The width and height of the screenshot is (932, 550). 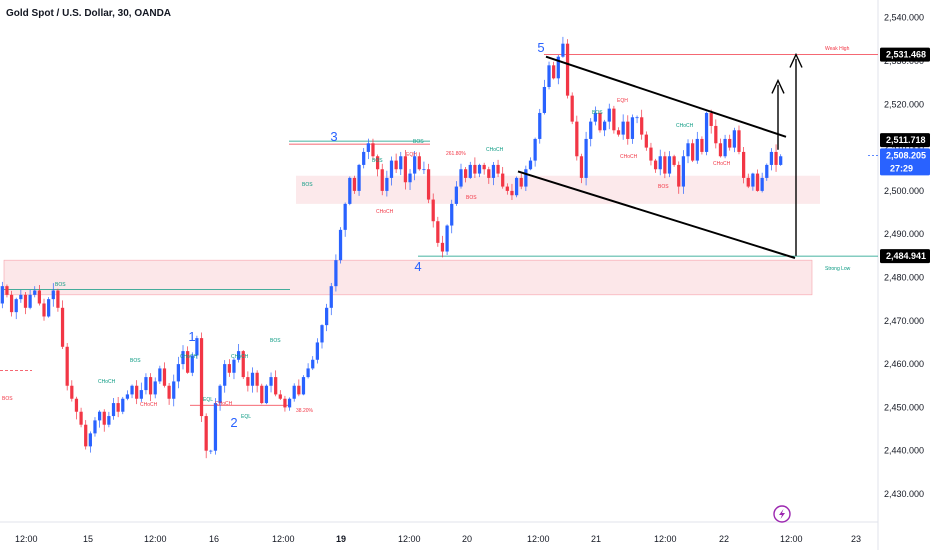 What do you see at coordinates (856, 539) in the screenshot?
I see `x-tick-label: 23` at bounding box center [856, 539].